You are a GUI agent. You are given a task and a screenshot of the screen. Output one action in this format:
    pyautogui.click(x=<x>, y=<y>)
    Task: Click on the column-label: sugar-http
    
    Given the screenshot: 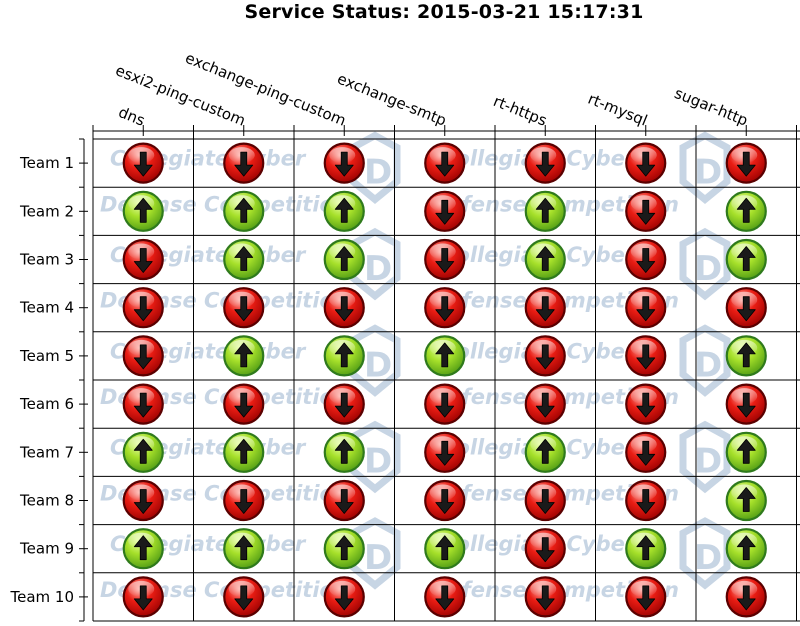 What is the action you would take?
    pyautogui.click(x=711, y=107)
    